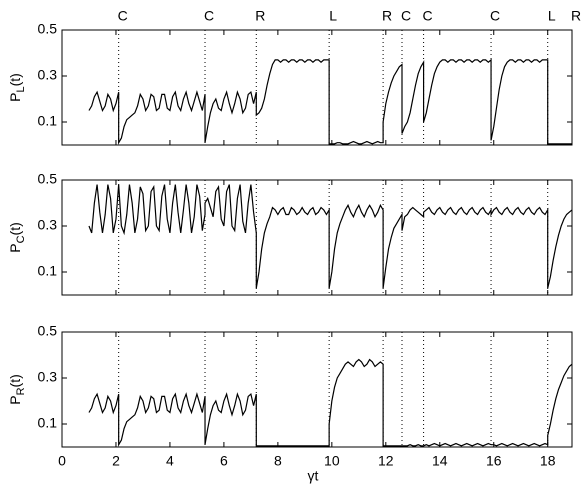 The height and width of the screenshot is (488, 586). Describe the element at coordinates (330, 101) in the screenshot. I see `data-line` at that location.